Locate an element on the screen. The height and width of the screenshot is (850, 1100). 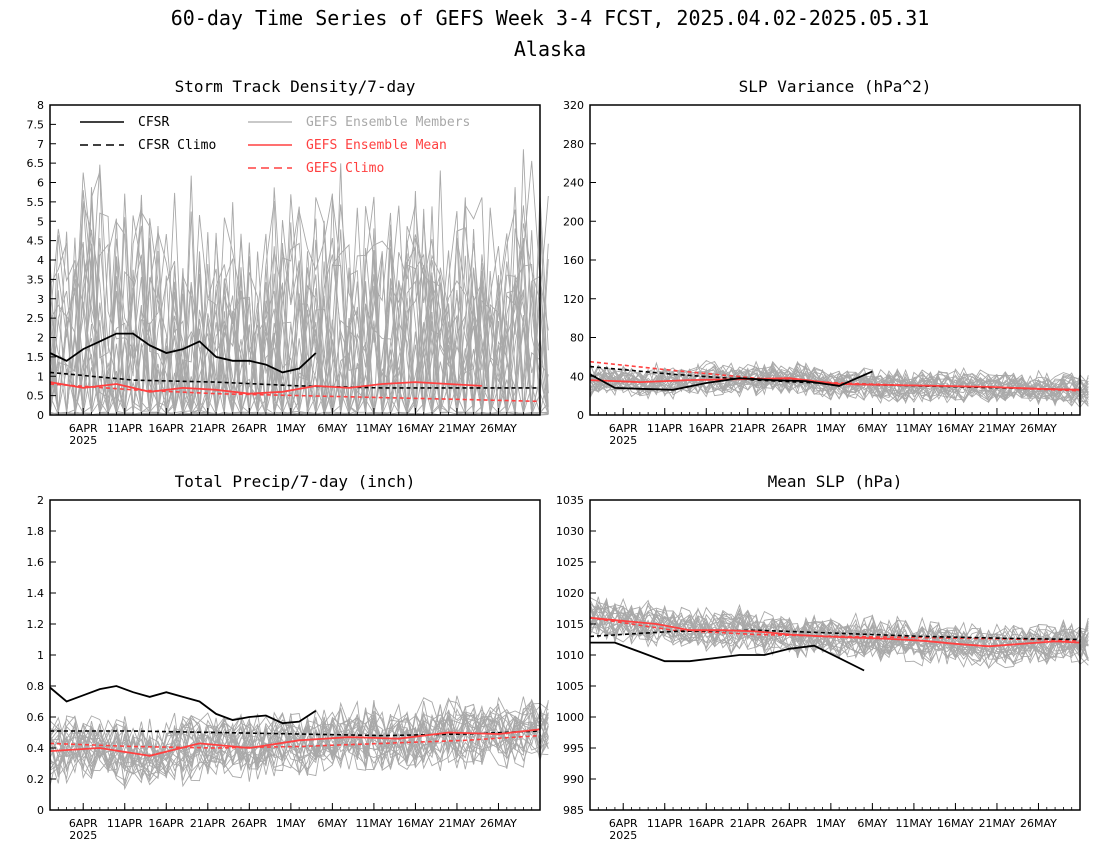
y-tick-label: 1010 is located at coordinates (570, 655).